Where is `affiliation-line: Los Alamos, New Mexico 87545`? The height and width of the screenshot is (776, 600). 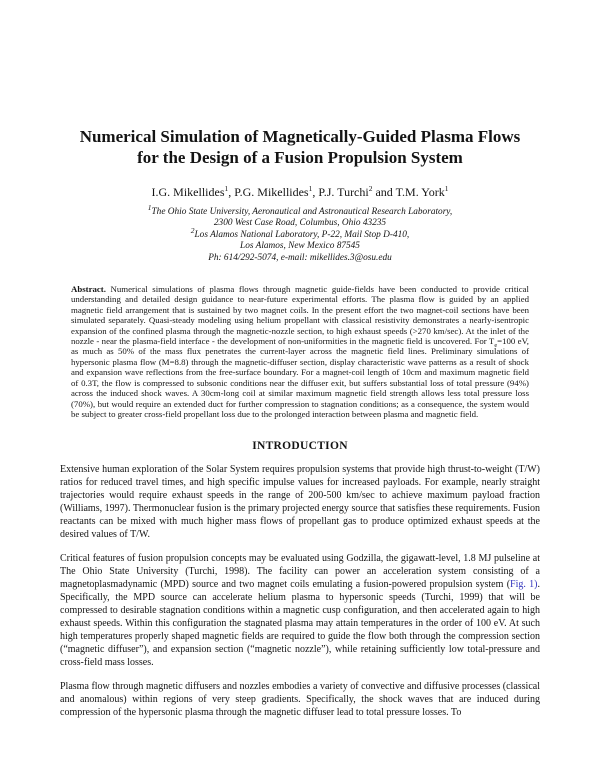
affiliation-line: Los Alamos, New Mexico 87545 is located at coordinates (300, 246).